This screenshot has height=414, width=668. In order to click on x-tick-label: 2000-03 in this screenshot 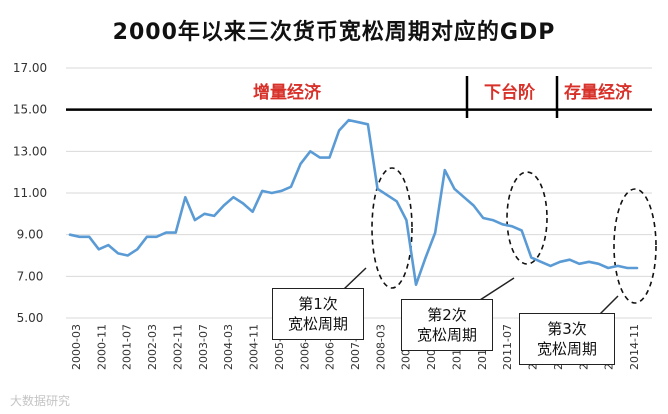, I will do `click(76, 347)`.